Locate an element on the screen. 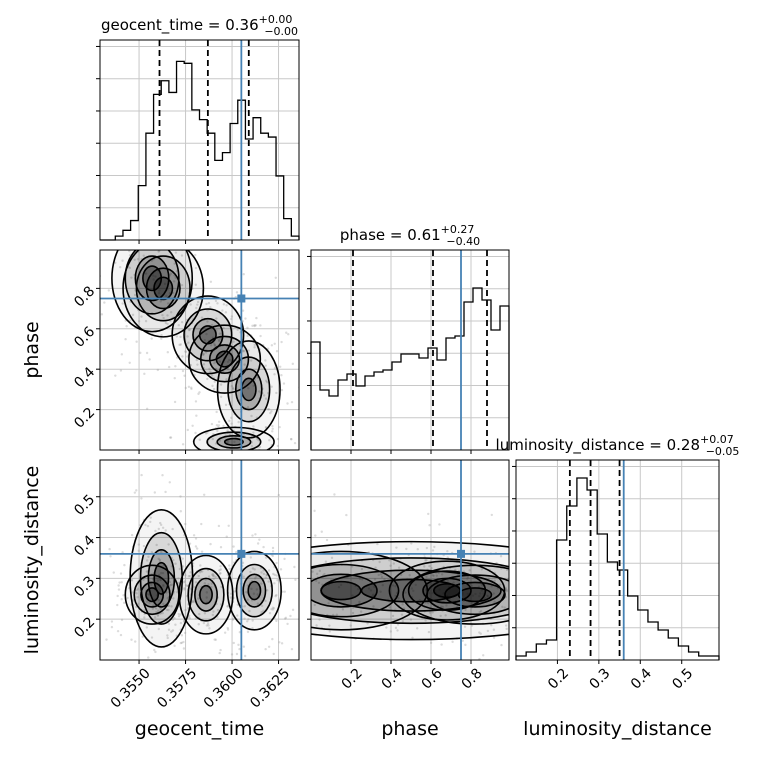  histogram-title-luminosity_distance: luminosity_distance = 0.28+0.07 −0.05 is located at coordinates (618, 445).